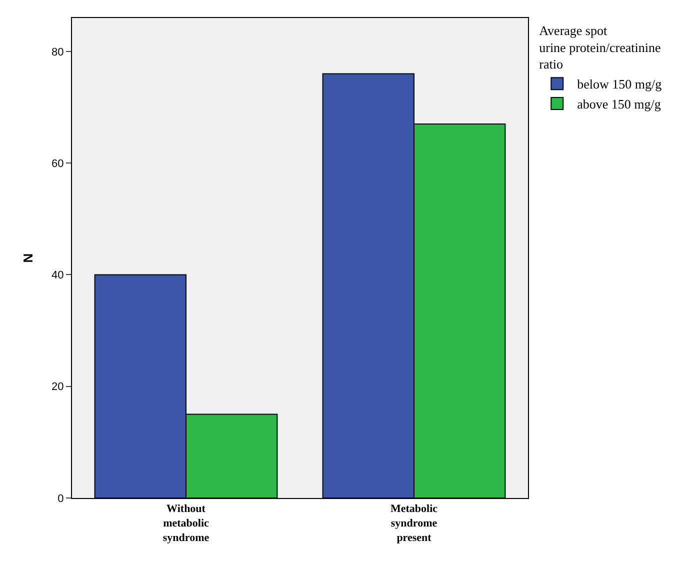  Describe the element at coordinates (58, 52) in the screenshot. I see `y-tick-label: 80` at that location.